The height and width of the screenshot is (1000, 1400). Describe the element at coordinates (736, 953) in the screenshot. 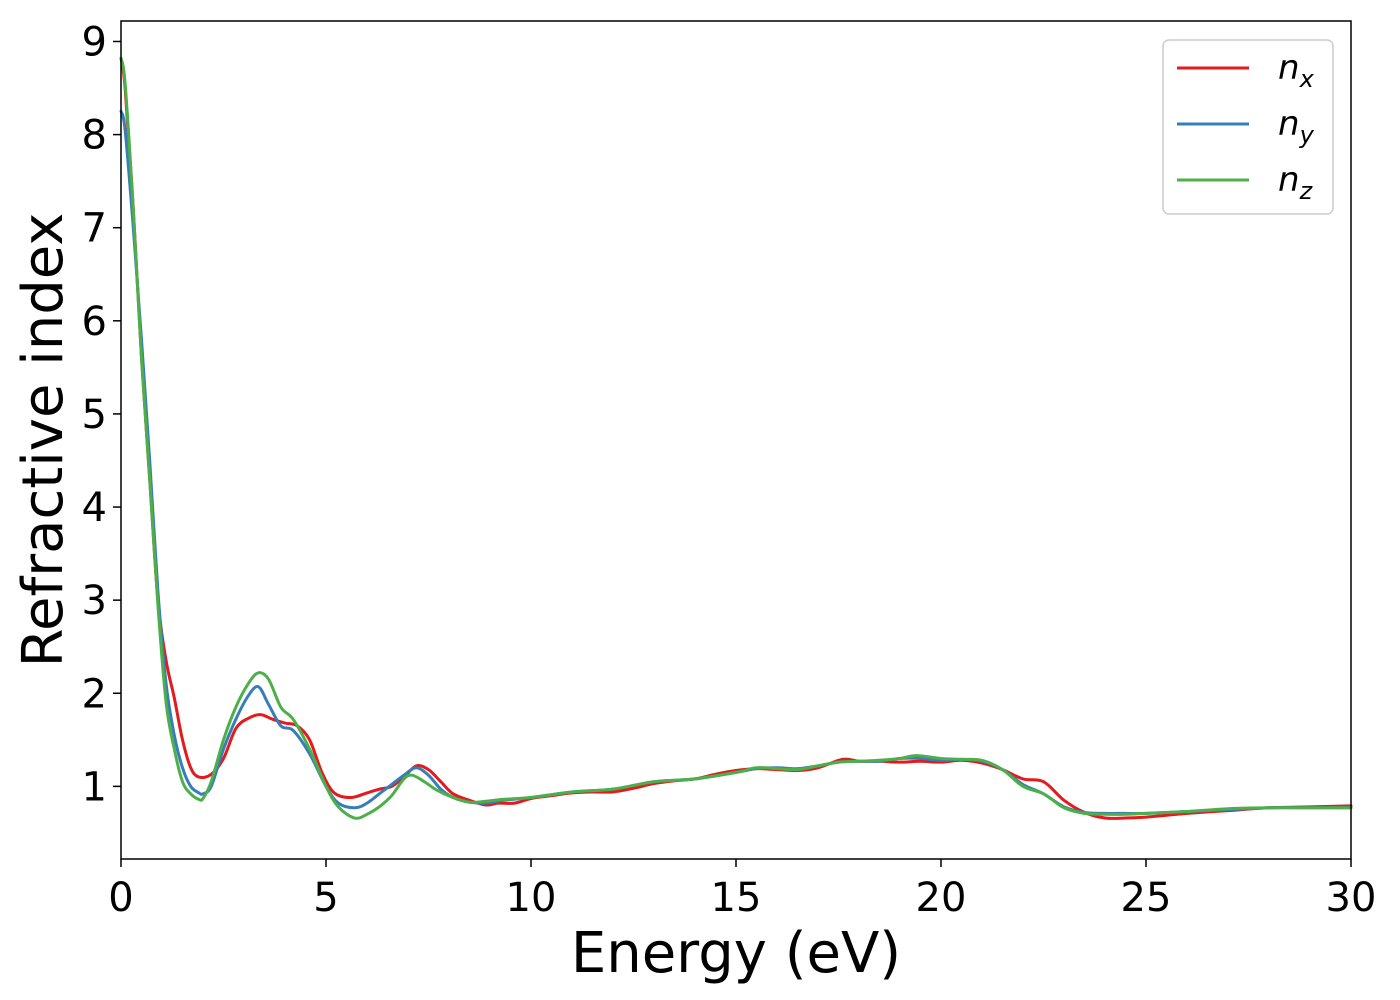

I see `x-axis-title: Energy (eV)` at that location.